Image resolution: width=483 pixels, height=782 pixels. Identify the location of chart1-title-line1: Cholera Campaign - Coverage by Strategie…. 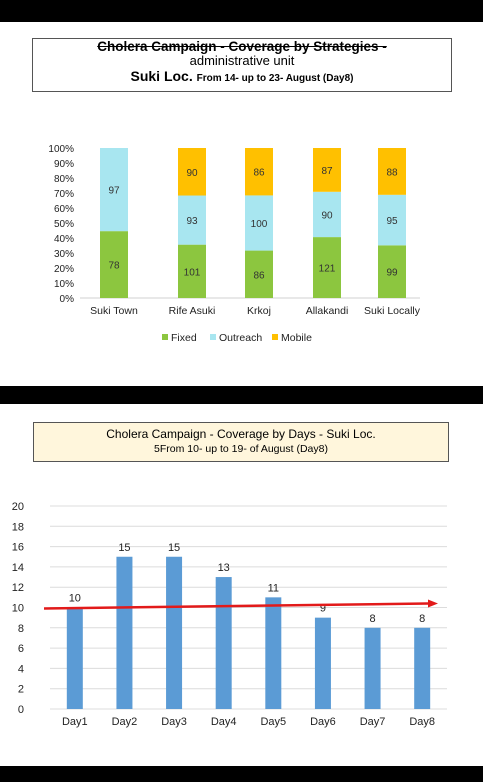
(242, 46).